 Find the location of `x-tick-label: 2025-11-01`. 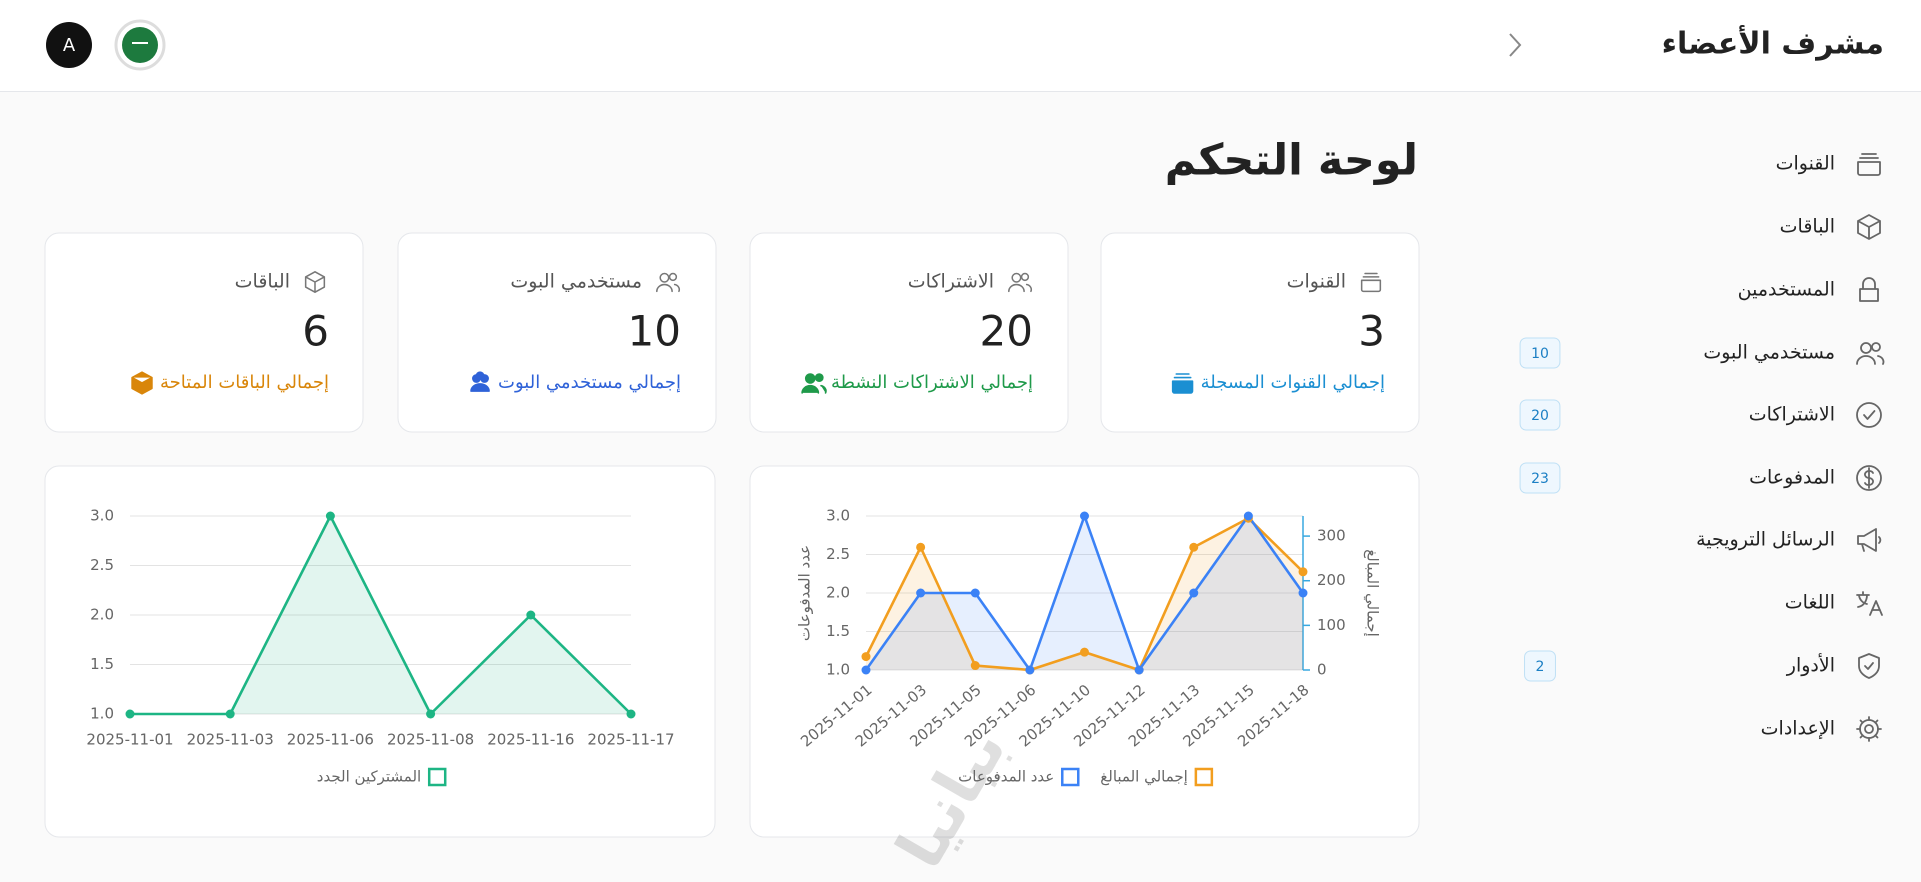

x-tick-label: 2025-11-01 is located at coordinates (129, 740).